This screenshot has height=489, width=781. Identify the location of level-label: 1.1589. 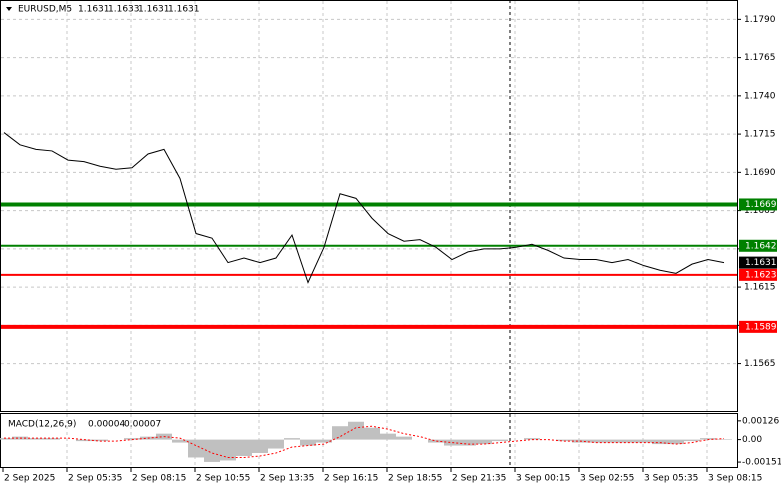
(761, 327).